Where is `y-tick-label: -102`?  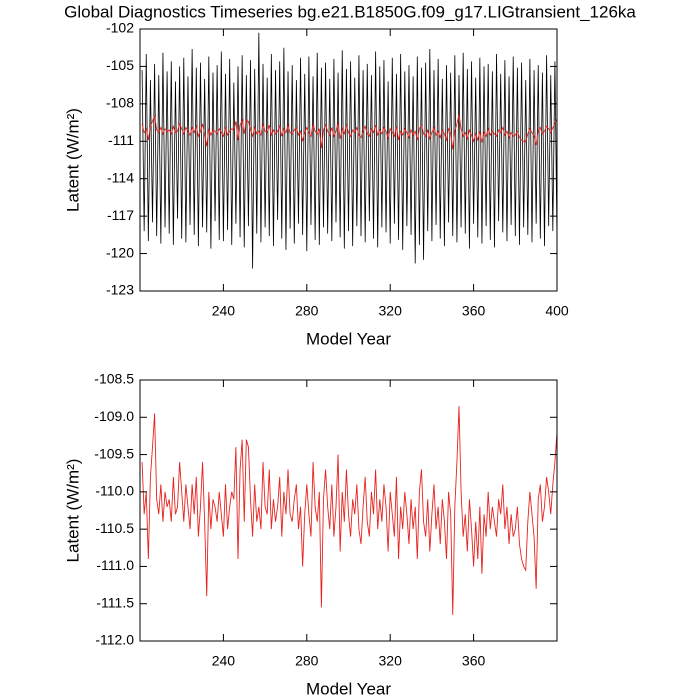
y-tick-label: -102 is located at coordinates (120, 28).